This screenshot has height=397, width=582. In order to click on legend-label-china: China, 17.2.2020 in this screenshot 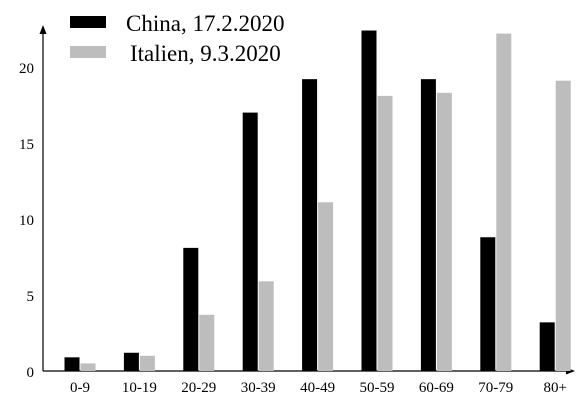, I will do `click(205, 23)`.